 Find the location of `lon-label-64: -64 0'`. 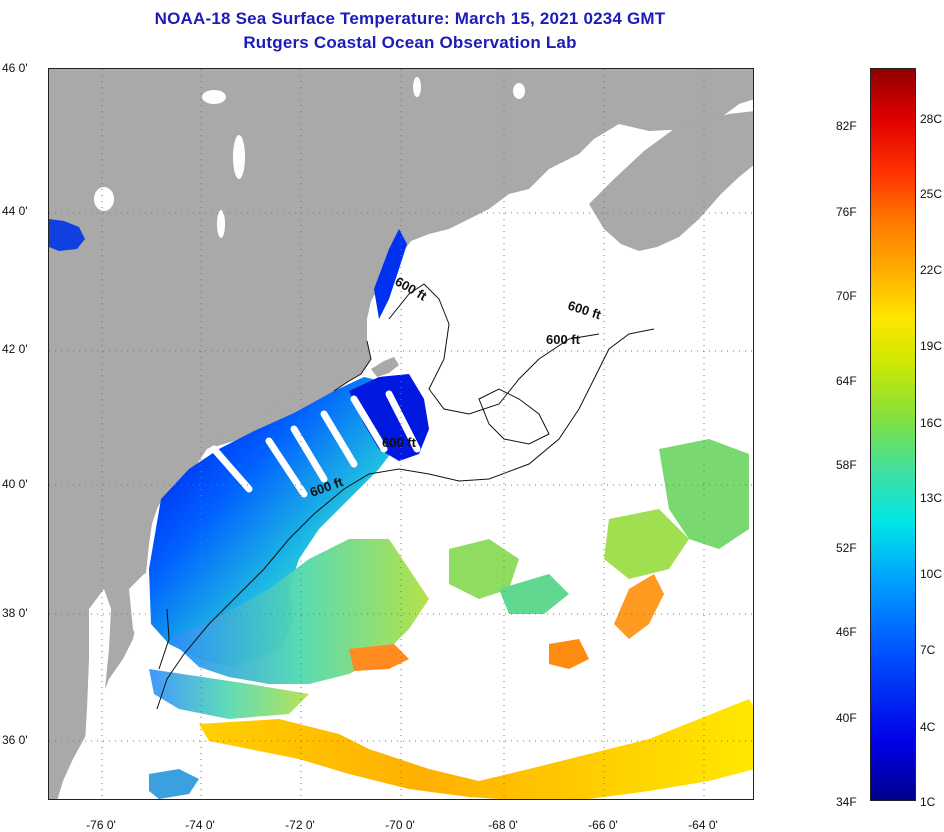

lon-label-64: -64 0' is located at coordinates (703, 825).